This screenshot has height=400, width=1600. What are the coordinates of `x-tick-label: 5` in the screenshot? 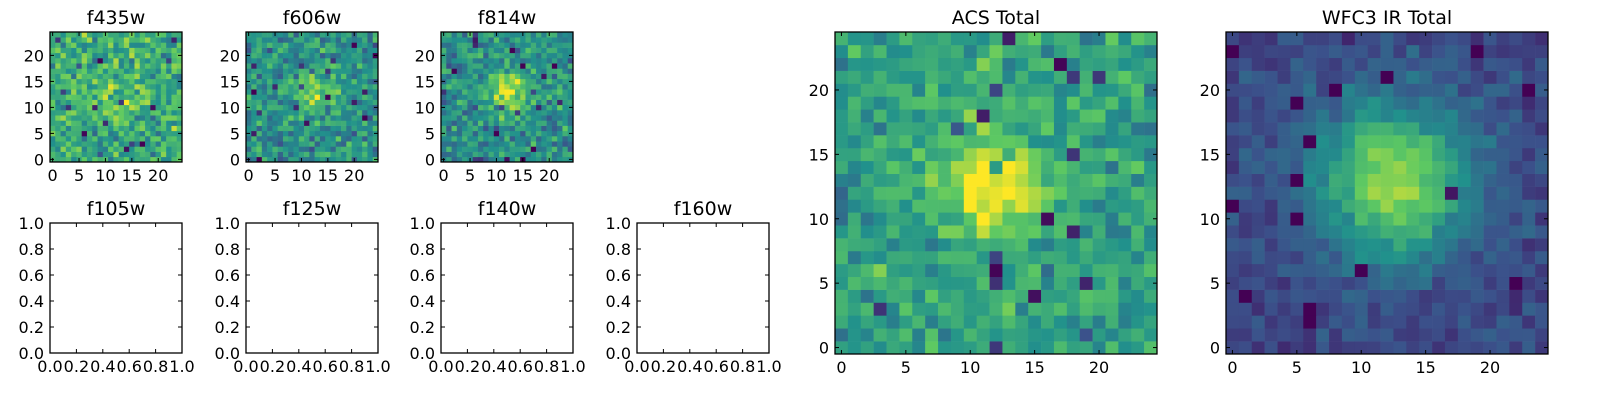 It's located at (470, 175).